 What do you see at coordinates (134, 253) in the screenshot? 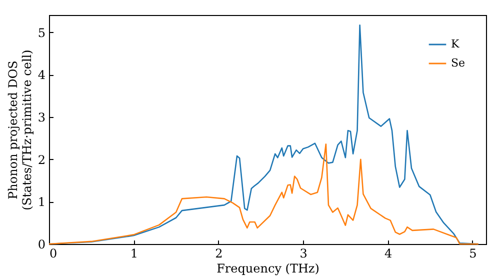
I see `x-tick-label: 1` at bounding box center [134, 253].